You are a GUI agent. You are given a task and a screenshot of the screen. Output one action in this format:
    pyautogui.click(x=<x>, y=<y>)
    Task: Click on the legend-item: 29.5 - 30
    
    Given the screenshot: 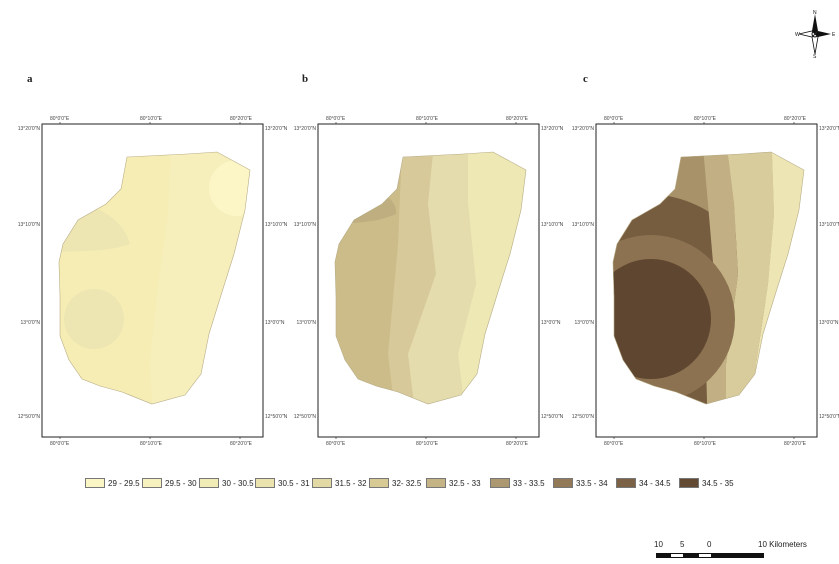 What is the action you would take?
    pyautogui.click(x=169, y=483)
    